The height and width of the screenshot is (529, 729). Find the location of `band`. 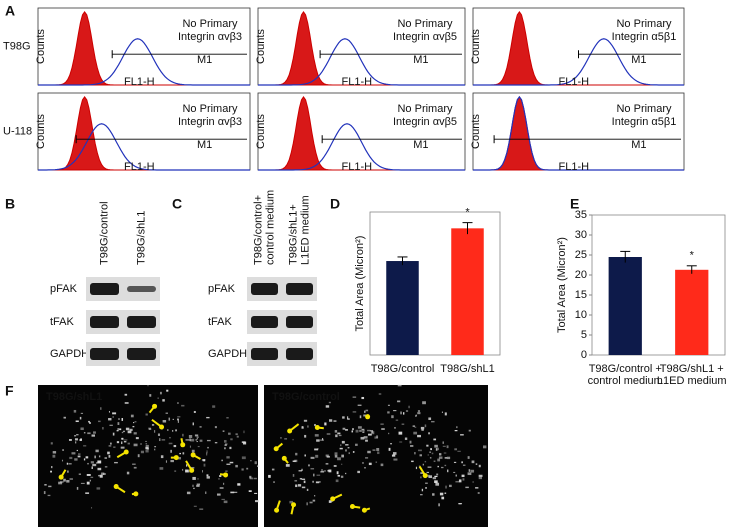

band is located at coordinates (299, 354).